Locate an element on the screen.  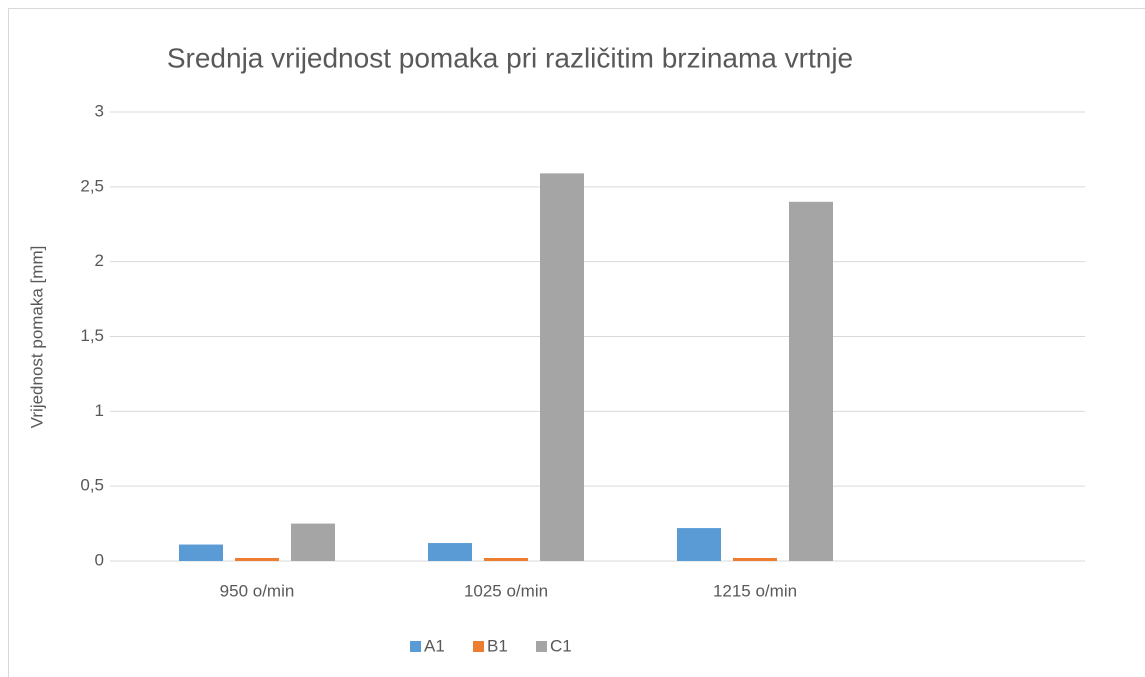
y-tick-label: 0,5 is located at coordinates (92, 485).